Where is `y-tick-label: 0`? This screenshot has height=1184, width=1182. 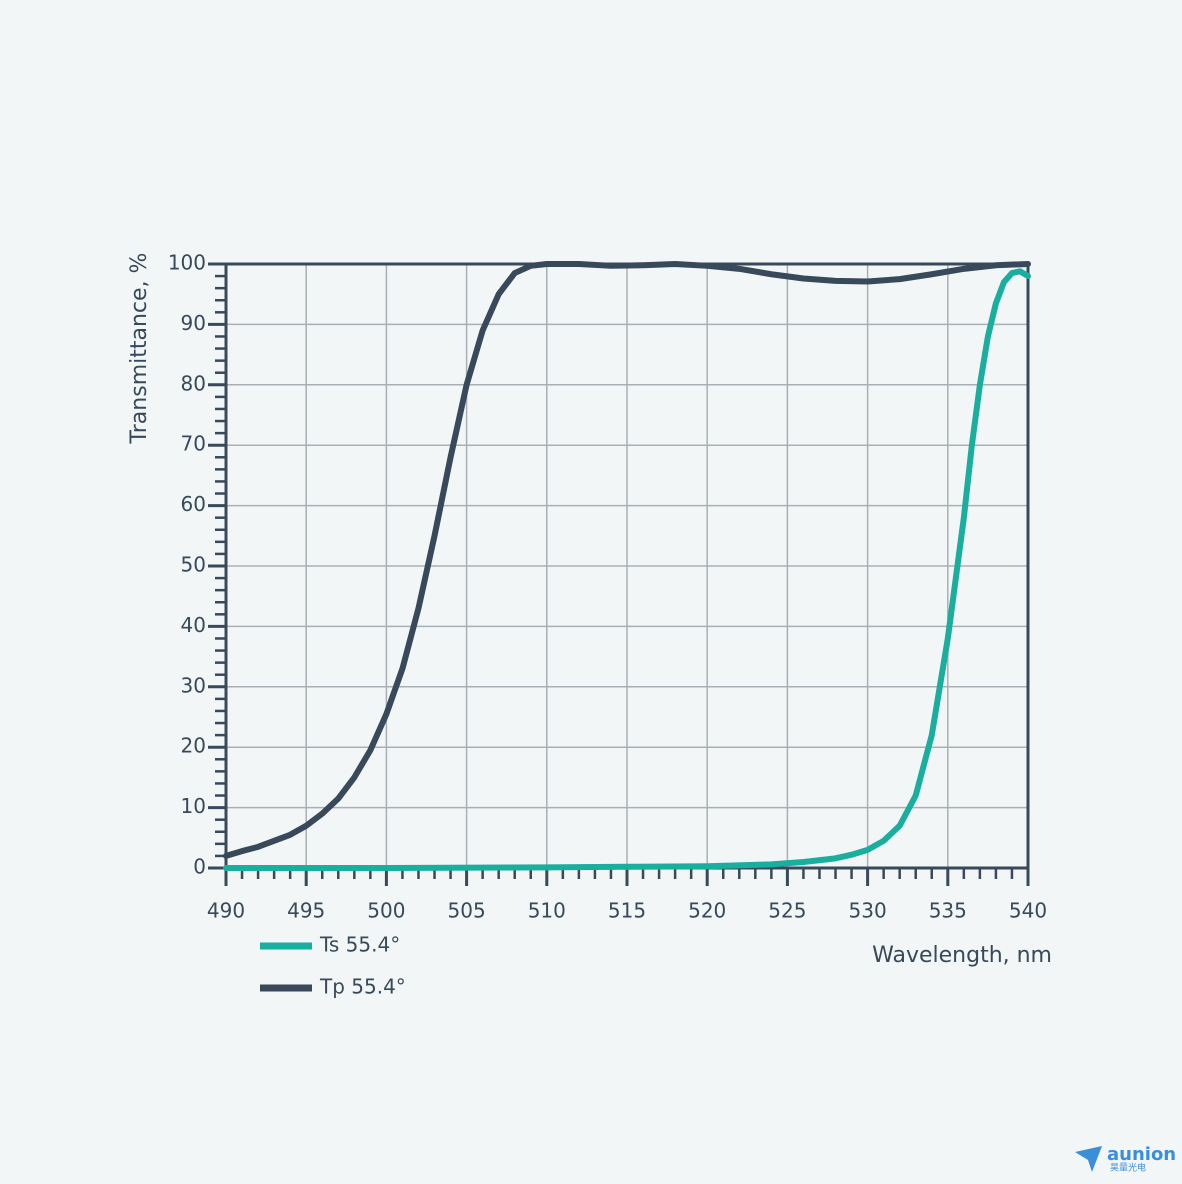
y-tick-label: 0 is located at coordinates (199, 867).